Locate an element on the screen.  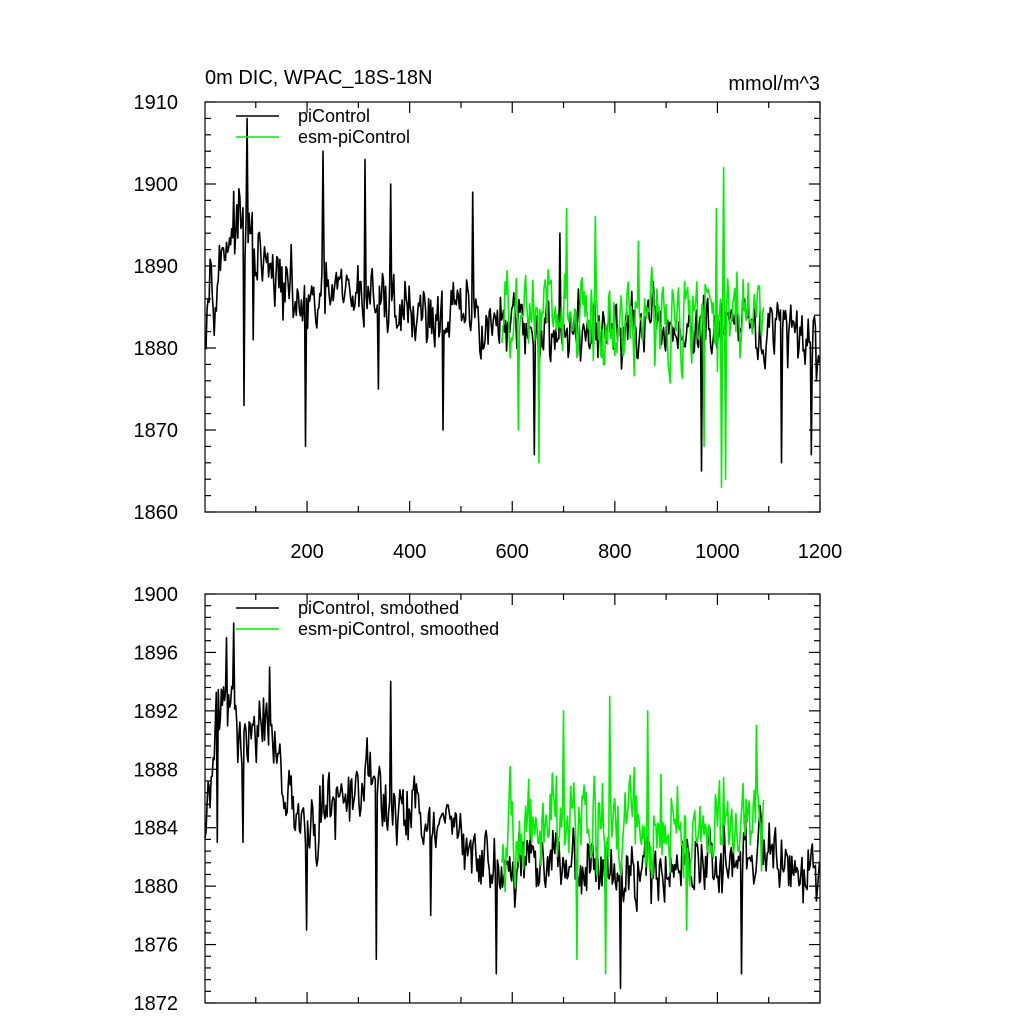
legend-label: piControl, smoothed is located at coordinates (378, 608).